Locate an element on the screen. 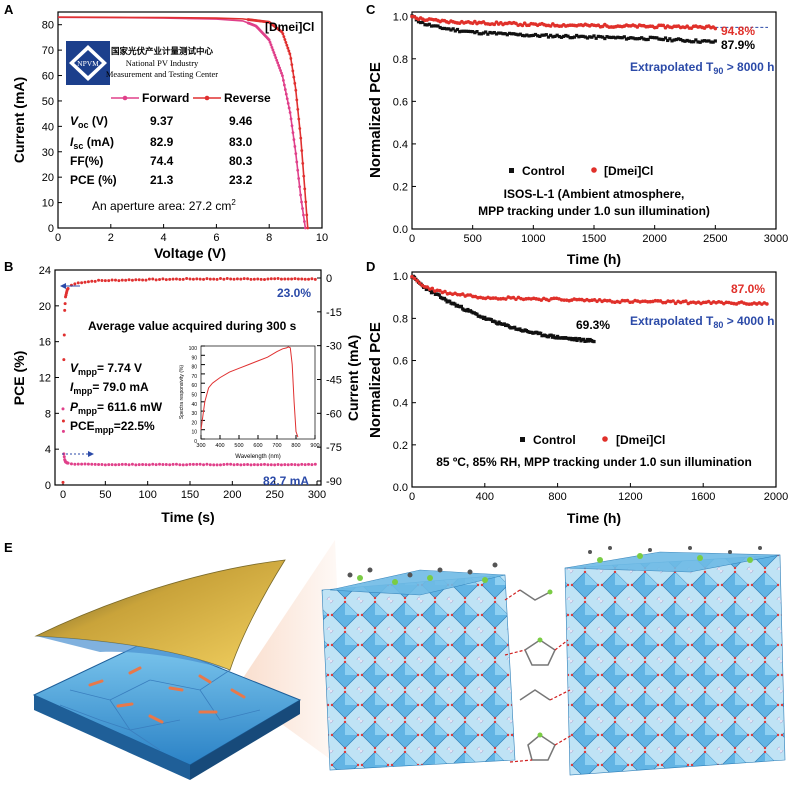 The height and width of the screenshot is (794, 794). aperture-area: An aperture area: 27.2 cm2 is located at coordinates (164, 205).